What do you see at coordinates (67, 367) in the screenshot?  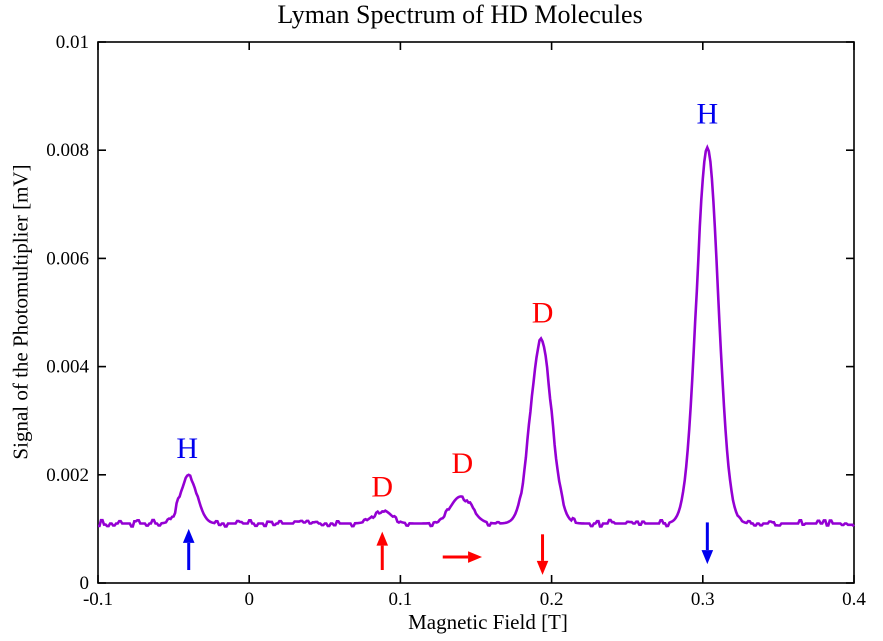 I see `y-tick-label: 0.004` at bounding box center [67, 367].